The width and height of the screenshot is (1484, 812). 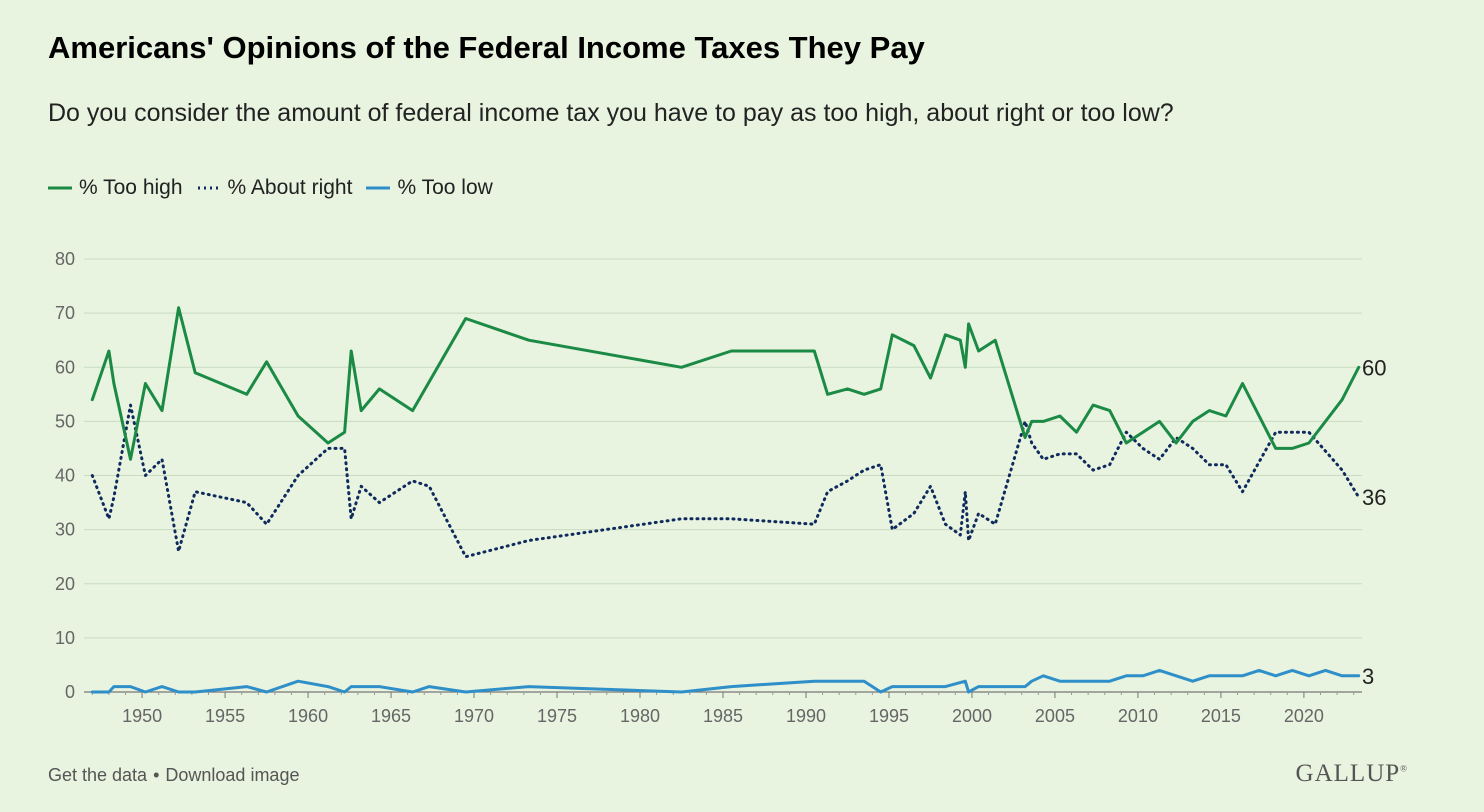 I want to click on y-tick-label-30: 30, so click(x=65, y=530).